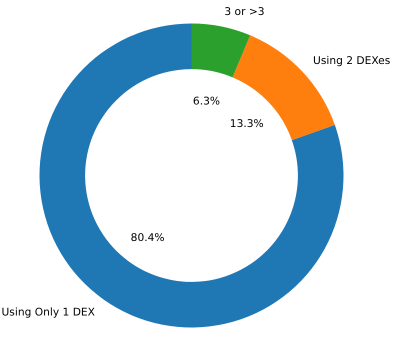  Describe the element at coordinates (147, 237) in the screenshot. I see `data-label: 80.4%` at that location.